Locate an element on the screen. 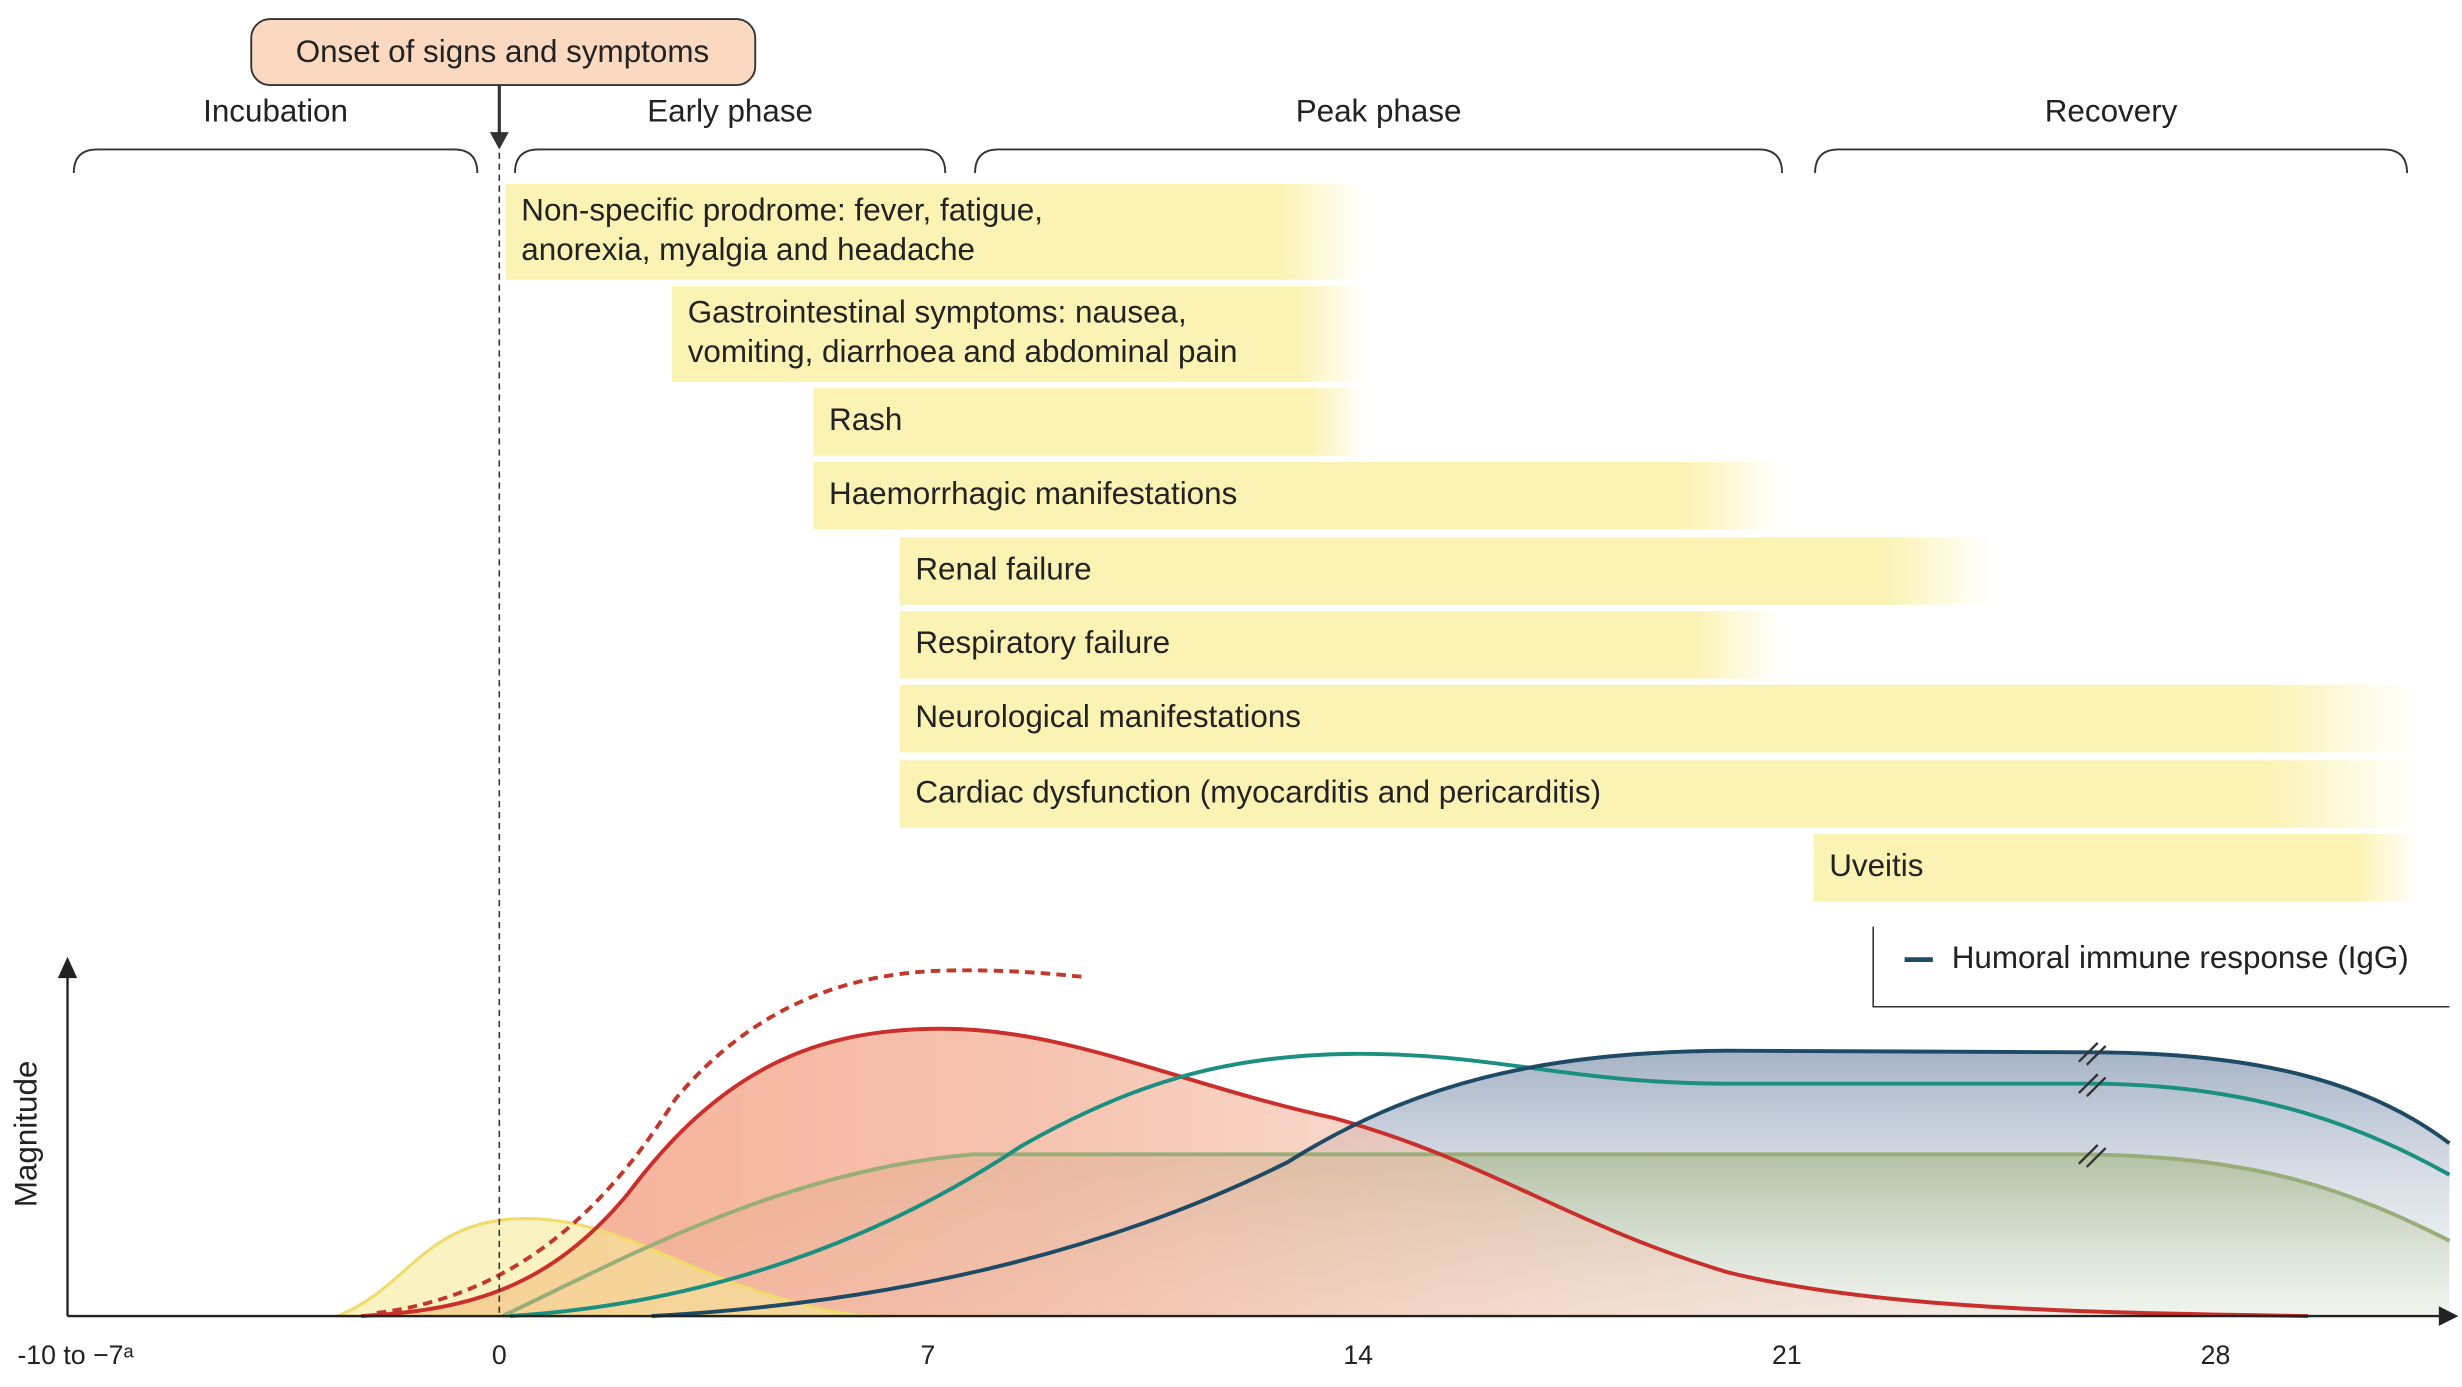 This screenshot has width=2462, height=1387. symptom-label: Renal failure is located at coordinates (1003, 568).